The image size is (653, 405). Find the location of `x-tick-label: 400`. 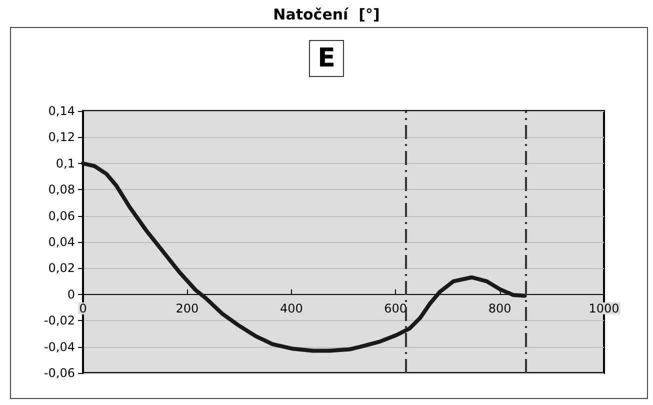

x-tick-label: 400 is located at coordinates (291, 308).